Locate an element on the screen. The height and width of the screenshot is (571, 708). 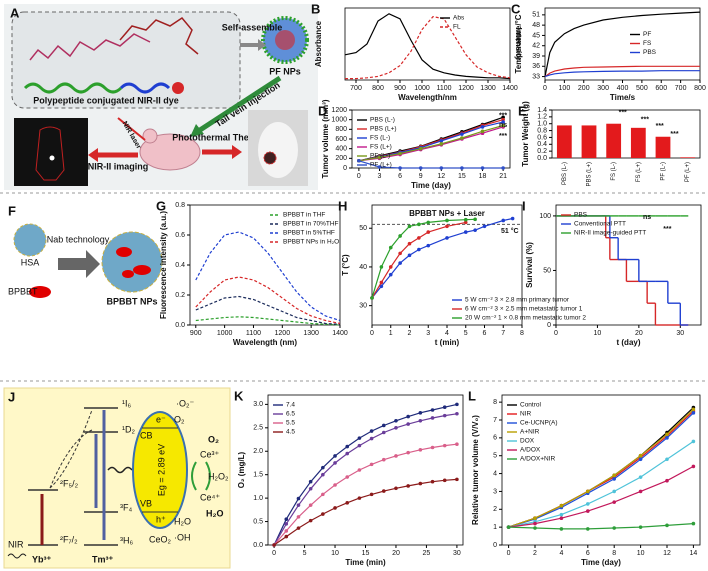
dye-ball is located at coordinates (178, 88).